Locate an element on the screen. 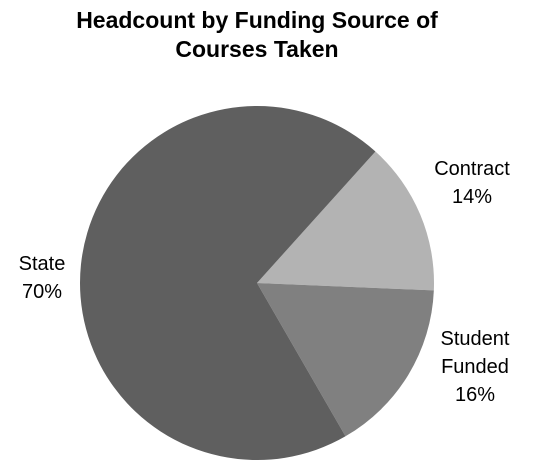 This screenshot has width=536, height=460. slice-value: 70% is located at coordinates (42, 292).